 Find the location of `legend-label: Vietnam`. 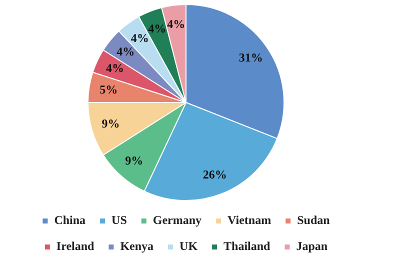

legend-label: Vietnam is located at coordinates (250, 220).